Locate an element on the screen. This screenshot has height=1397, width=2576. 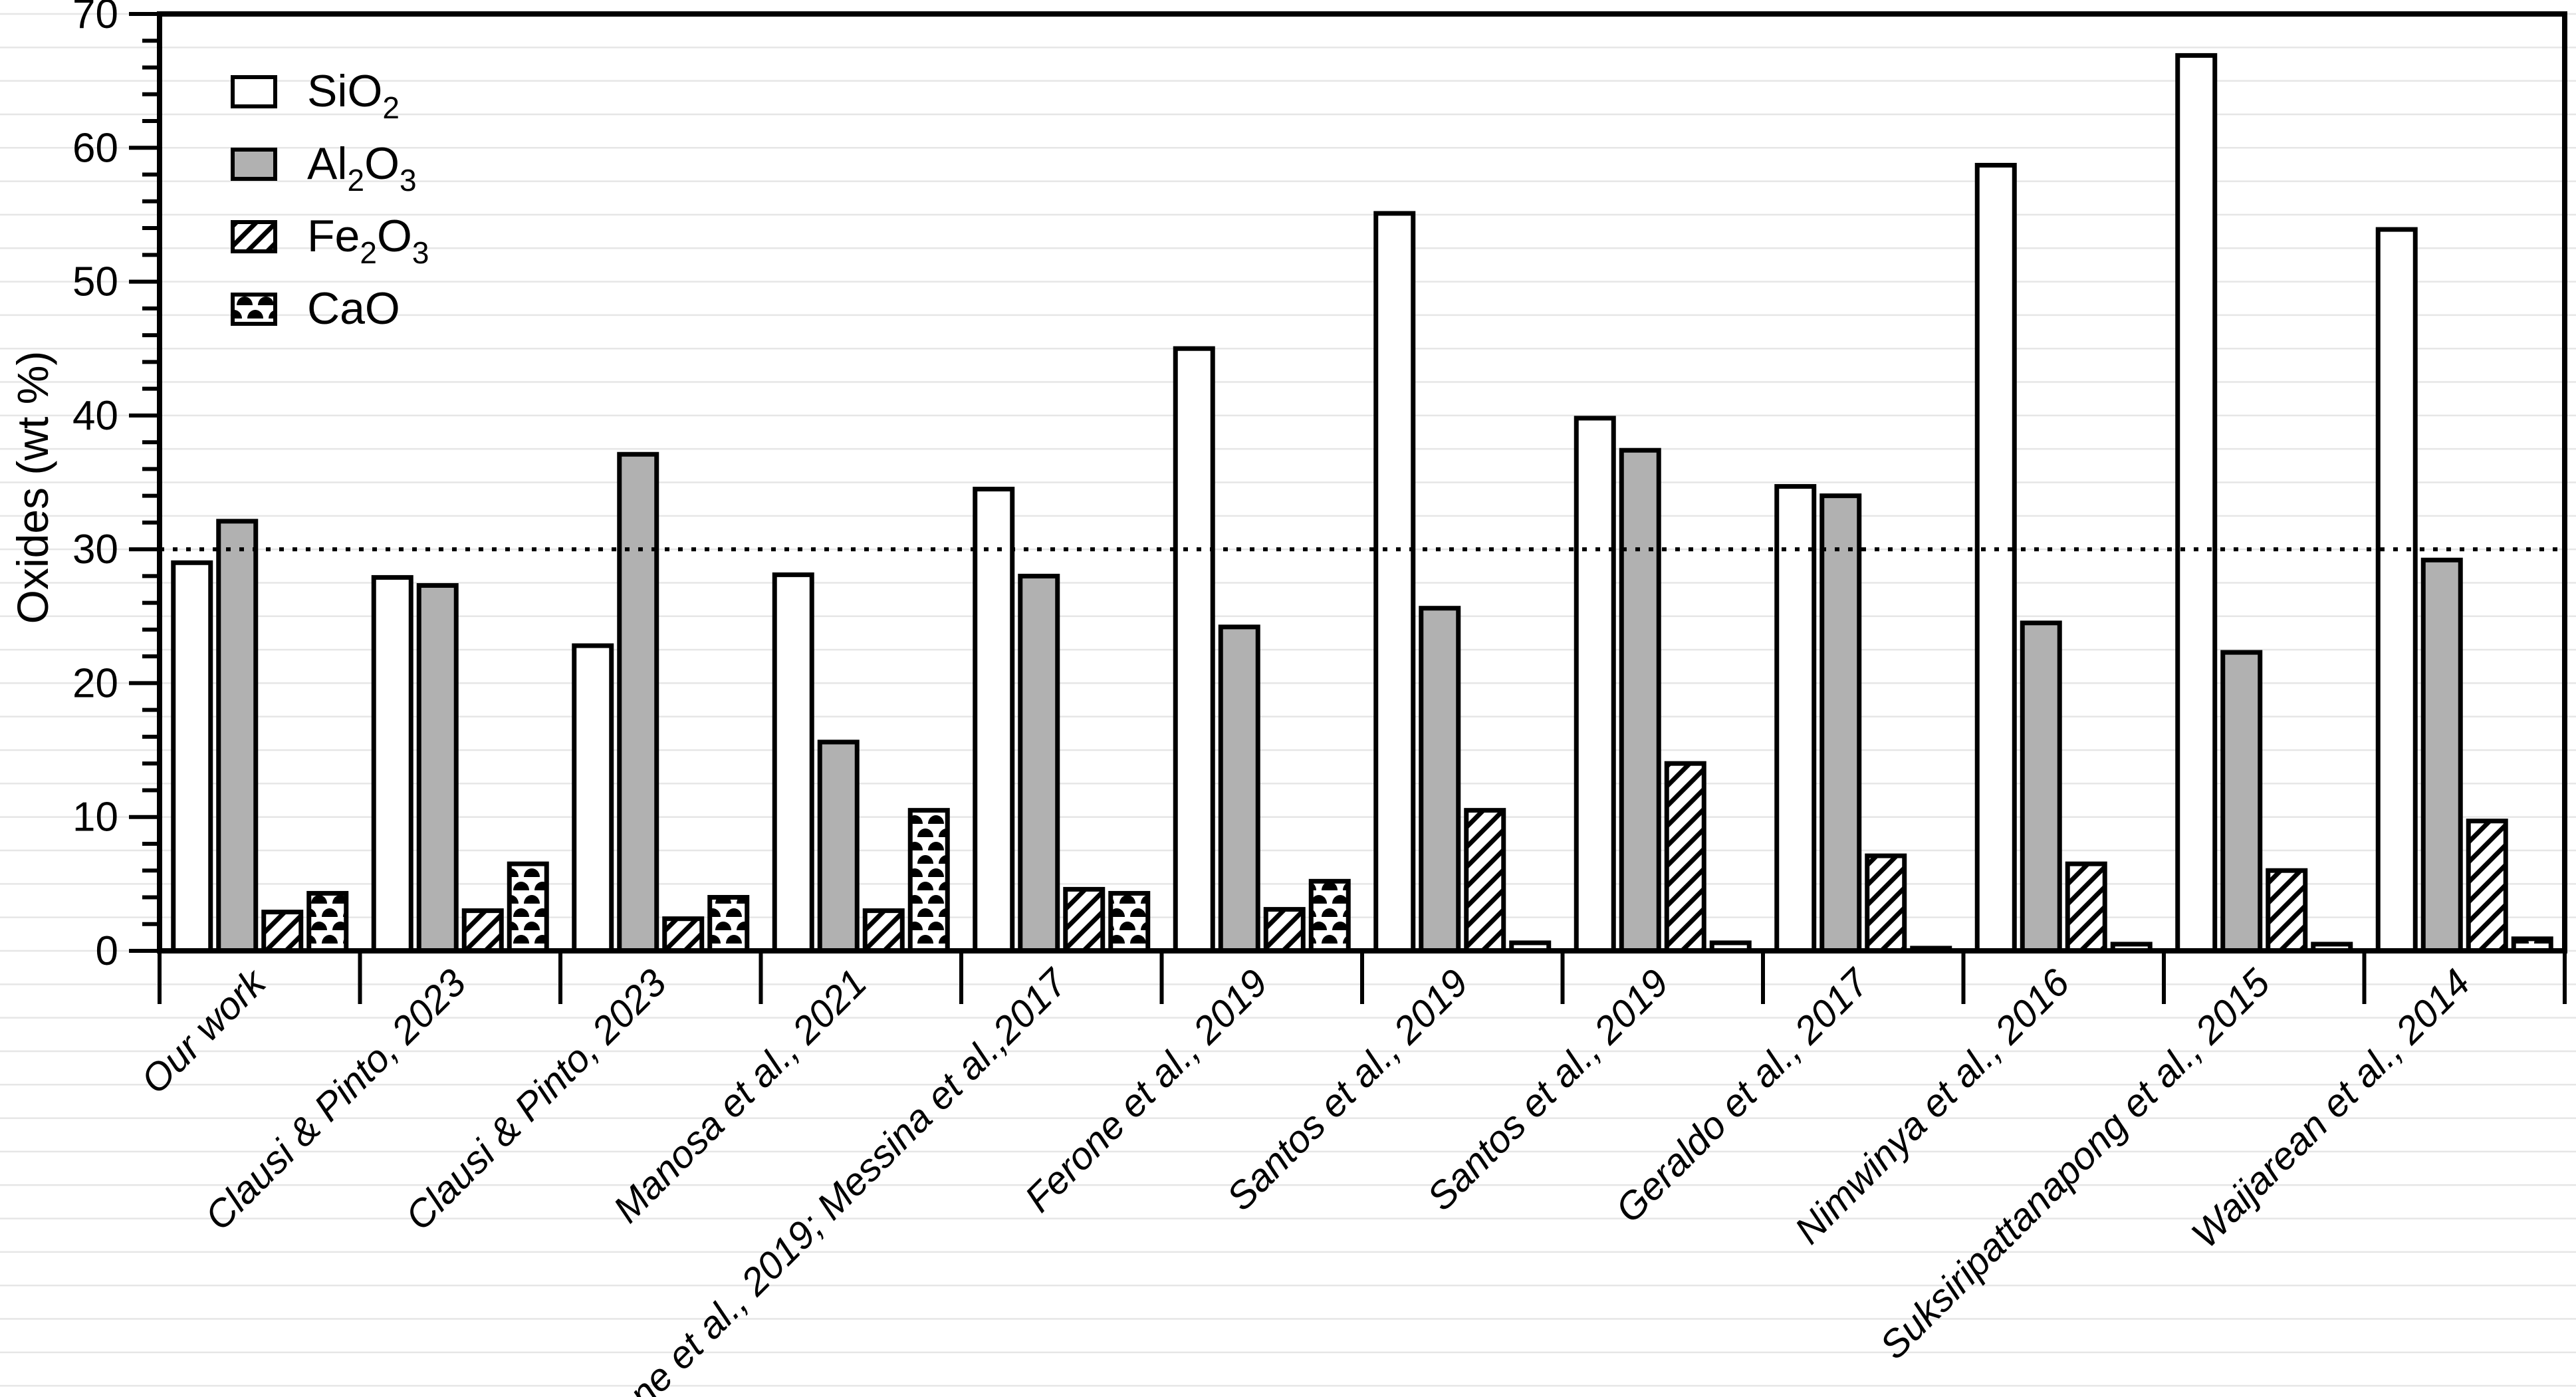
legend-label-CaO: CaO is located at coordinates (353, 308).